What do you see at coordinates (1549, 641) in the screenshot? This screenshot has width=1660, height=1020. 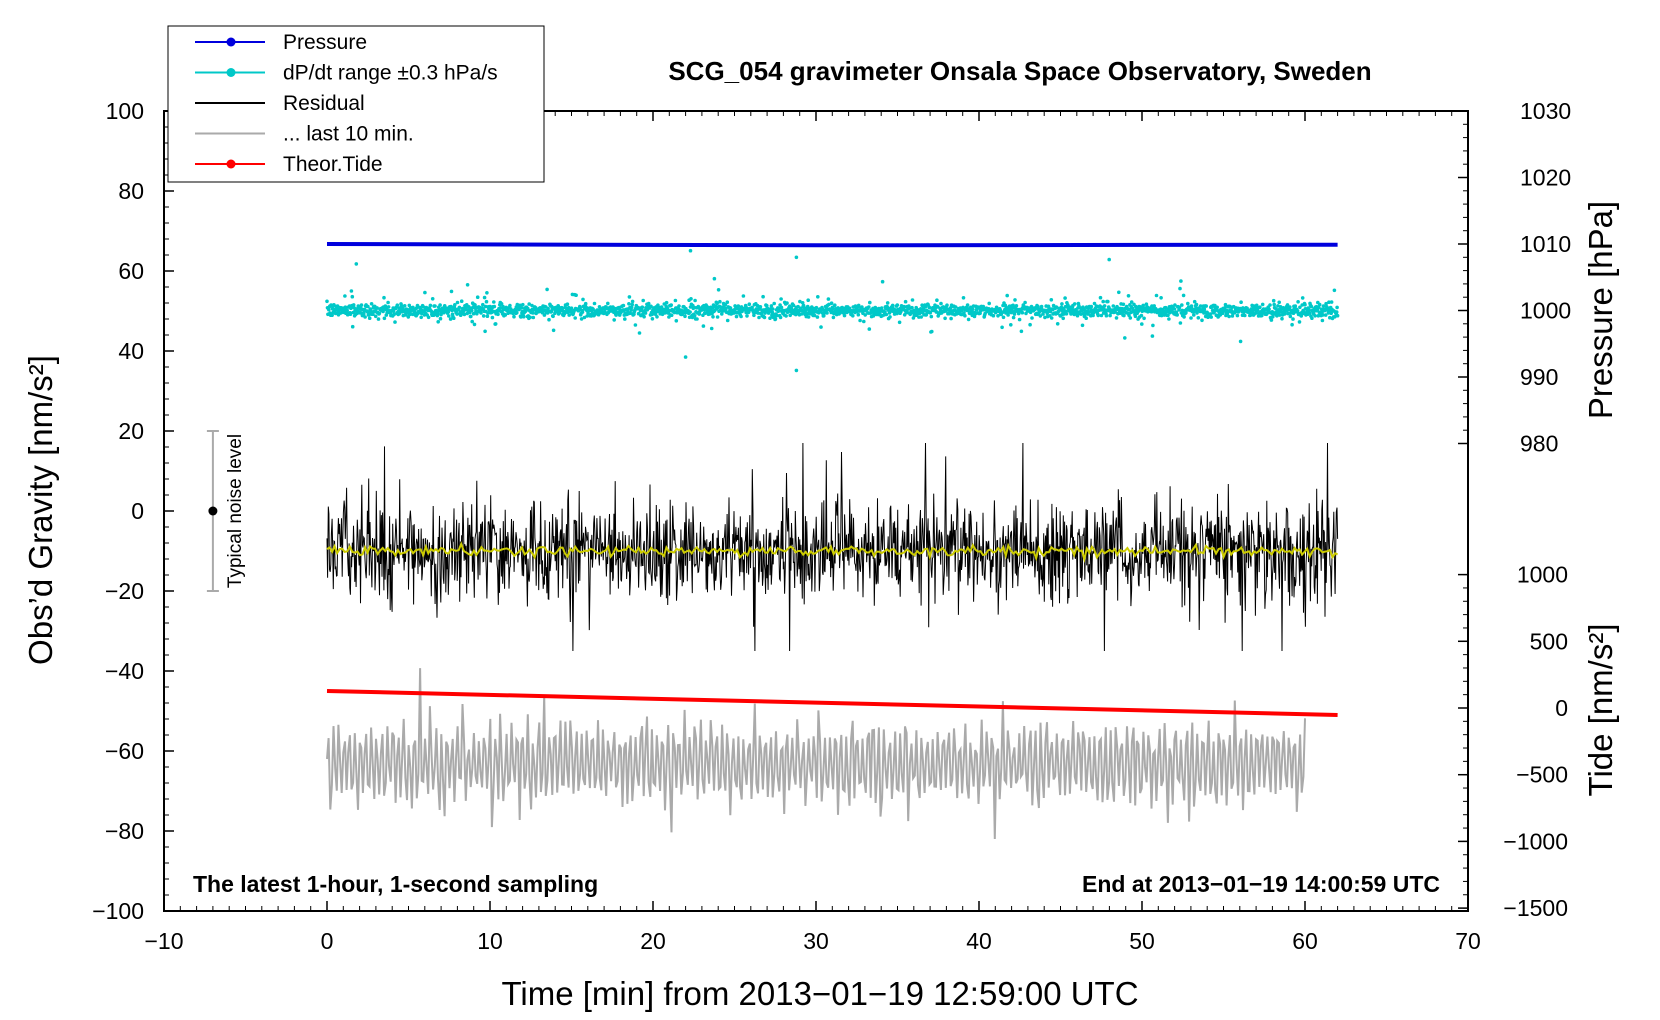 I see `tide-tick-label: 500` at bounding box center [1549, 641].